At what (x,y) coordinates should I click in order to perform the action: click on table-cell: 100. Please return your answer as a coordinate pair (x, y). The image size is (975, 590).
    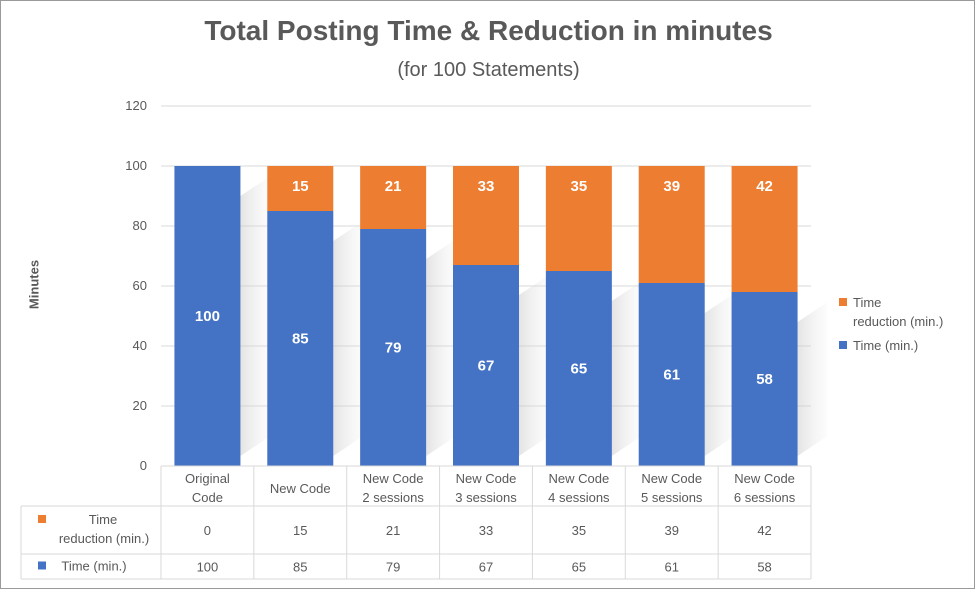
    Looking at the image, I should click on (208, 567).